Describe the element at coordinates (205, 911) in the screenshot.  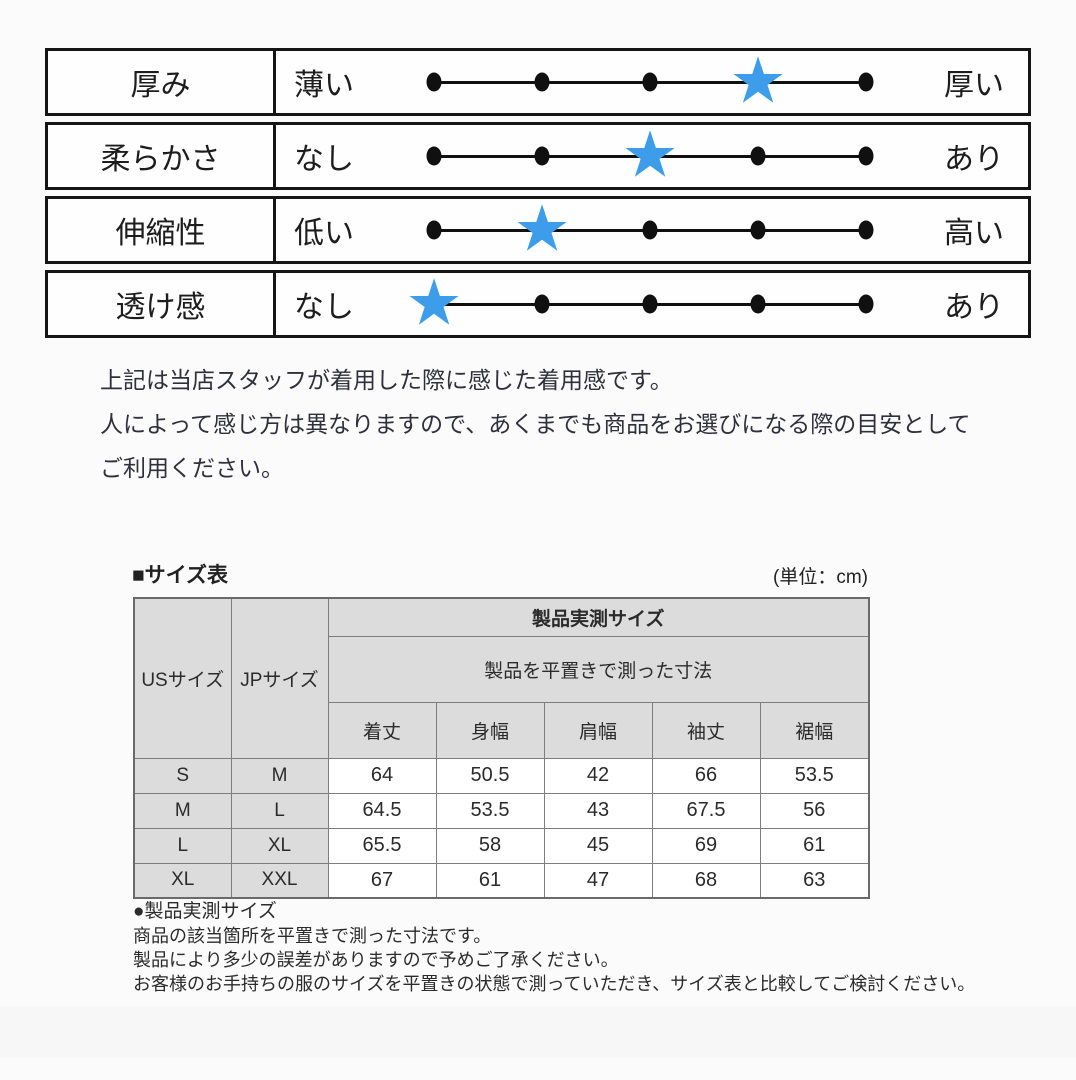
I see `notes-heading: ●製品実測サイズ` at that location.